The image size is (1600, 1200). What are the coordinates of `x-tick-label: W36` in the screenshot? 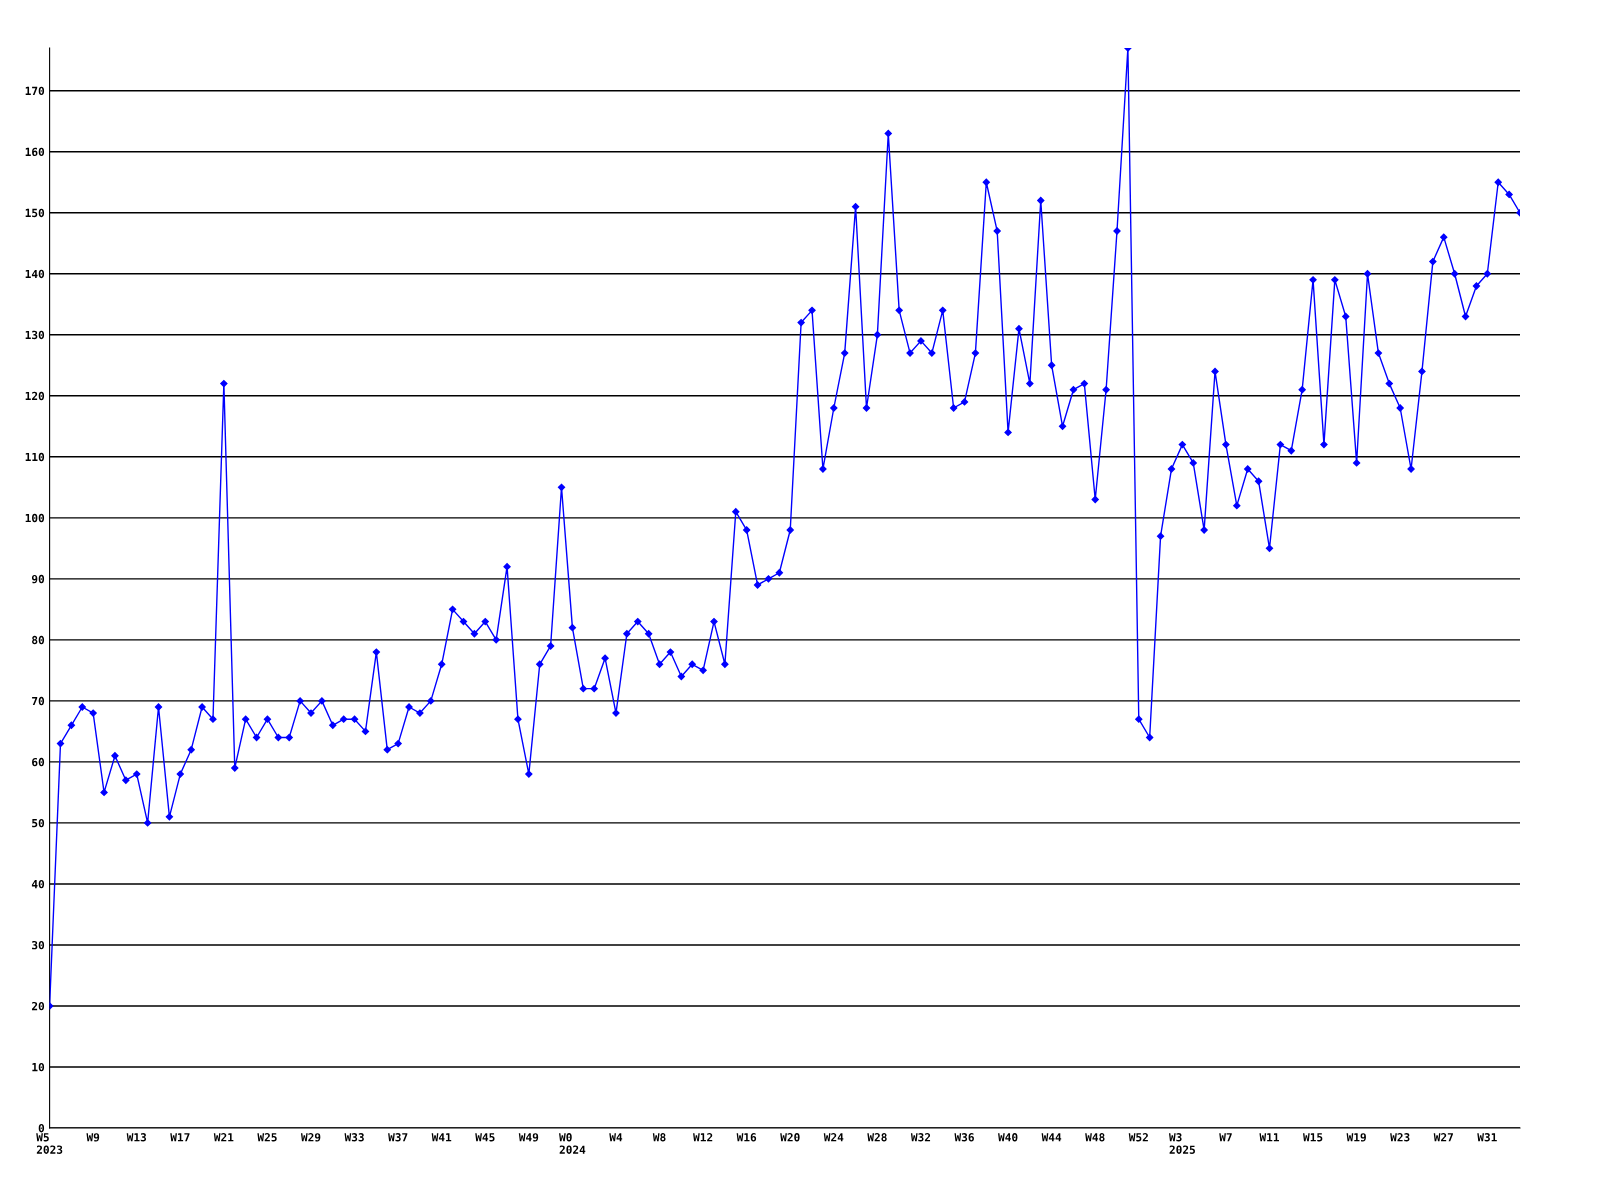 It's located at (964, 1137).